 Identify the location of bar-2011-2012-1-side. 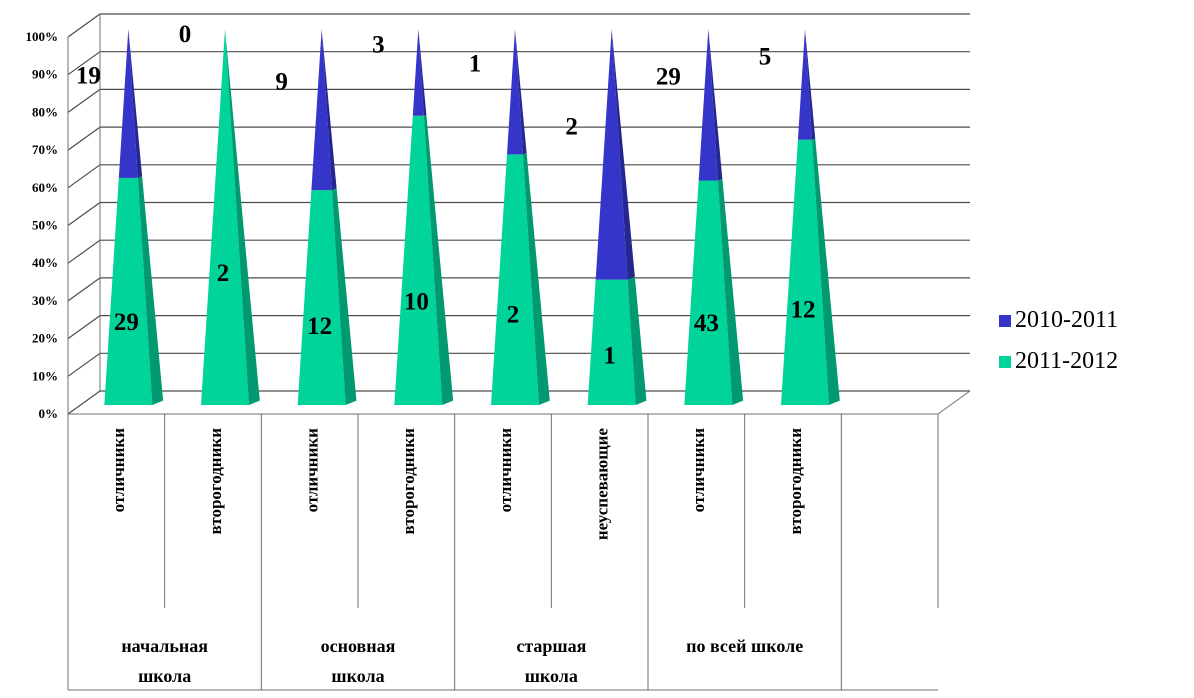
(150, 290).